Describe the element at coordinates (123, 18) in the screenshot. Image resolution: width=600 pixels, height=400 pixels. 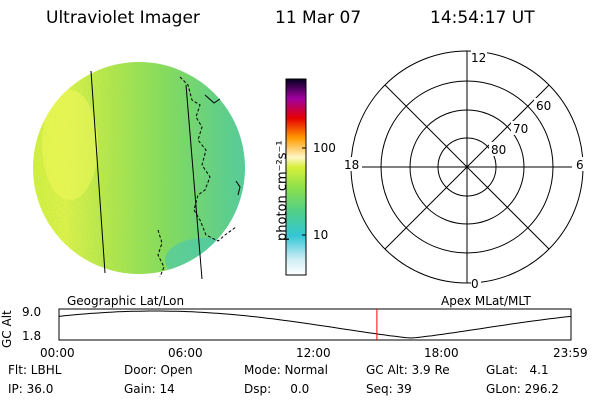
I see `instrument-title: Ultraviolet Imager` at that location.